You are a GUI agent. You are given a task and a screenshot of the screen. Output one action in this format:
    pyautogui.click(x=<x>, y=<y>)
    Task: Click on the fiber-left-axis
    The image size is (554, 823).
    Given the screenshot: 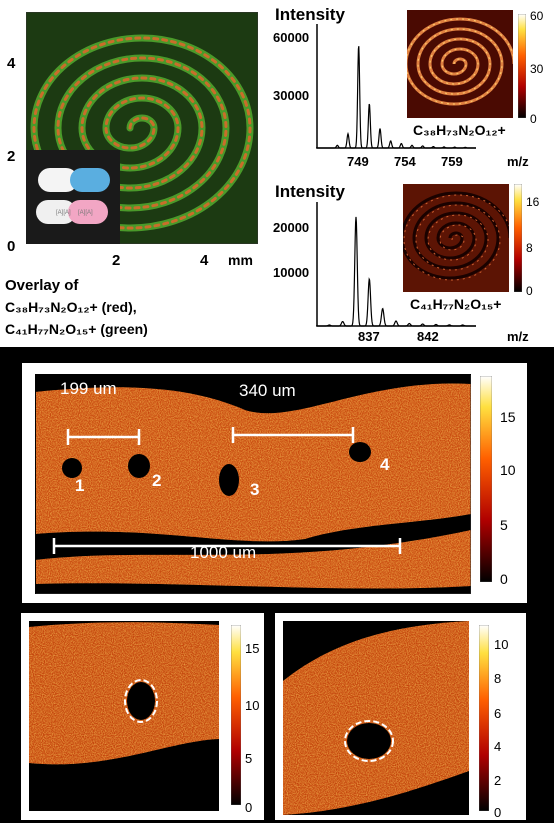 What is the action you would take?
    pyautogui.click(x=31, y=484)
    